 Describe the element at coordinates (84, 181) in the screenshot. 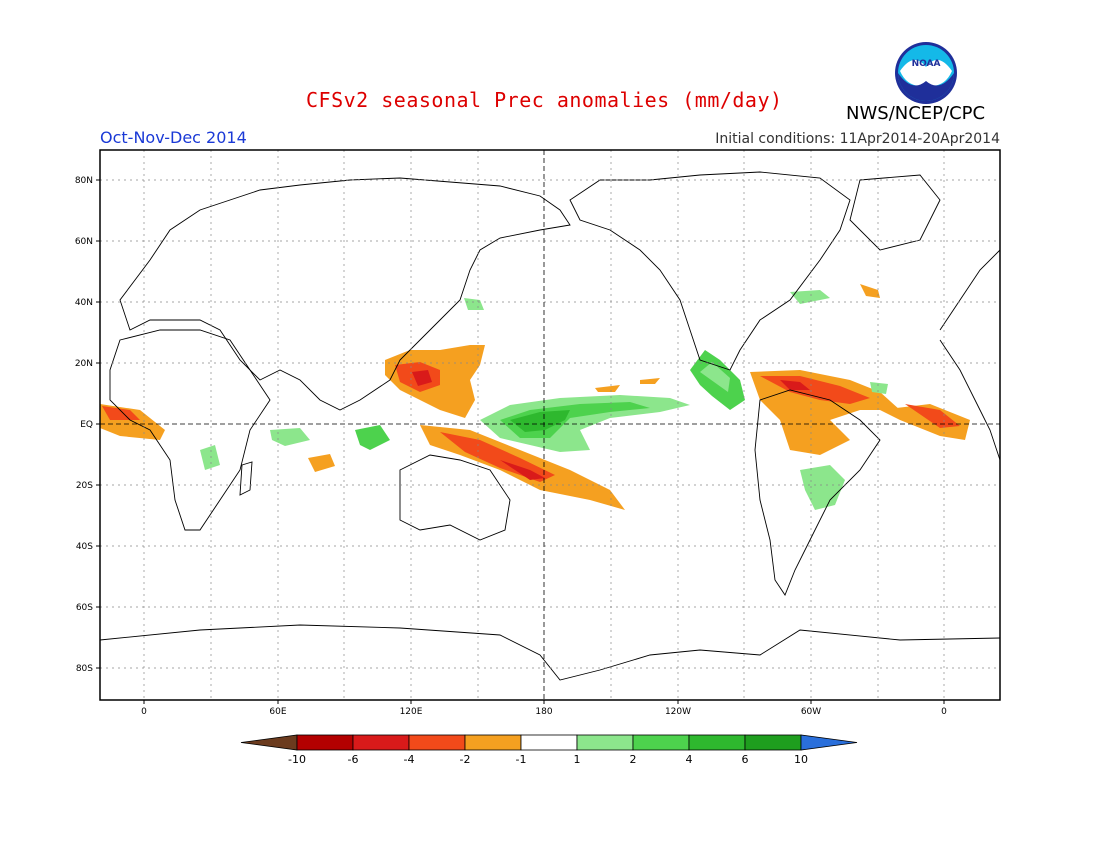

I see `lat-label: 80N` at that location.